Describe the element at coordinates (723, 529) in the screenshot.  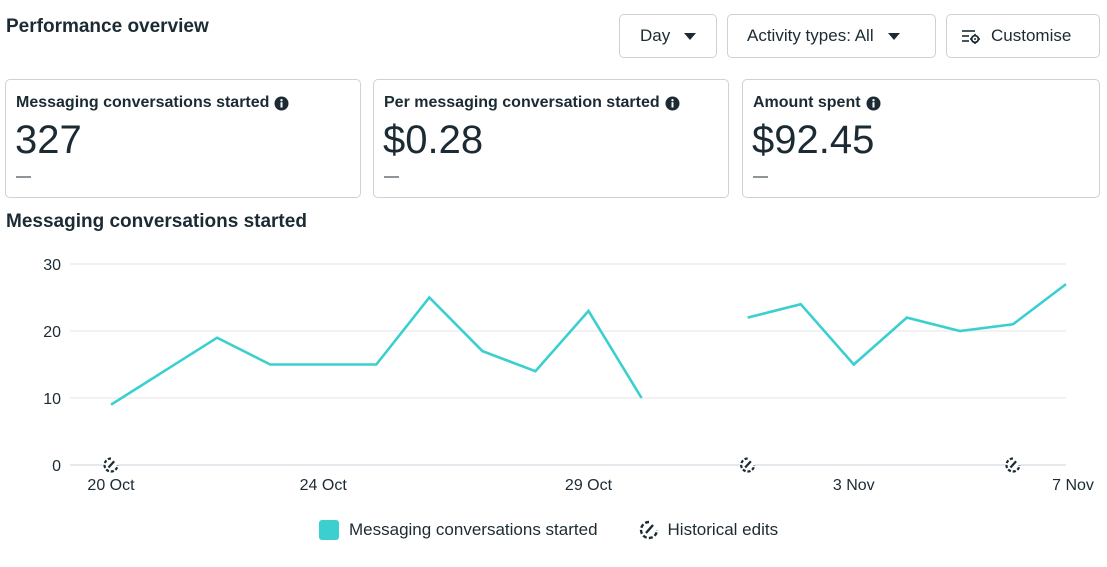
I see `legend-label: Historical edits` at that location.